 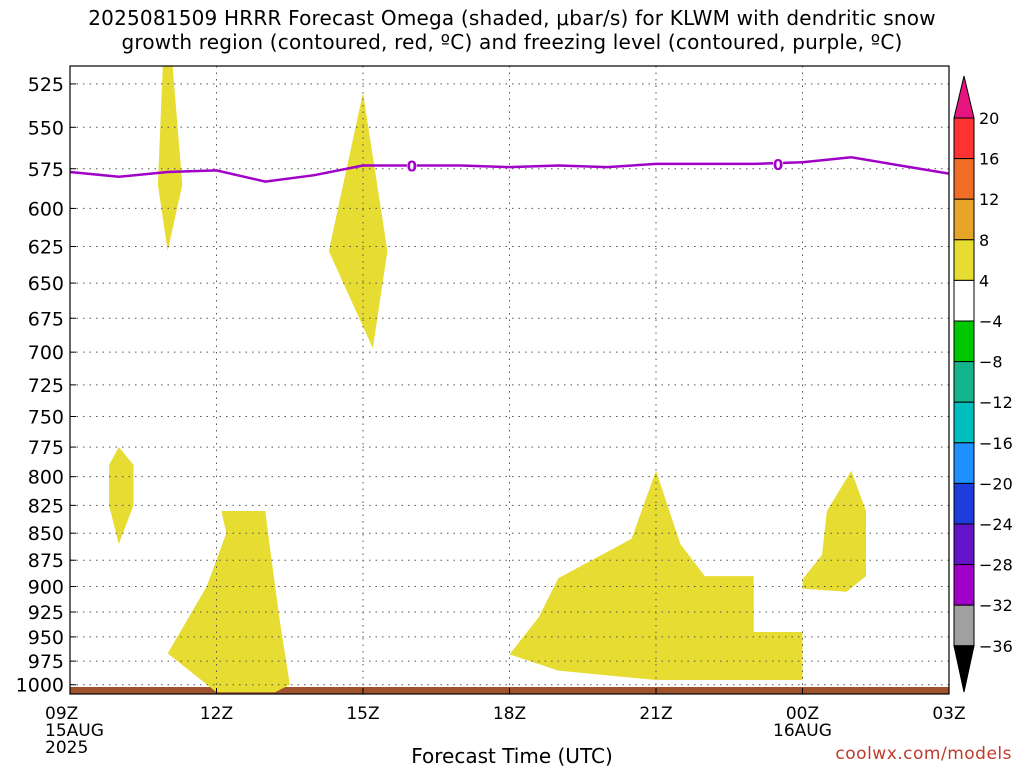 I want to click on x-axis-label: Forecast Time (UTC), so click(x=512, y=756).